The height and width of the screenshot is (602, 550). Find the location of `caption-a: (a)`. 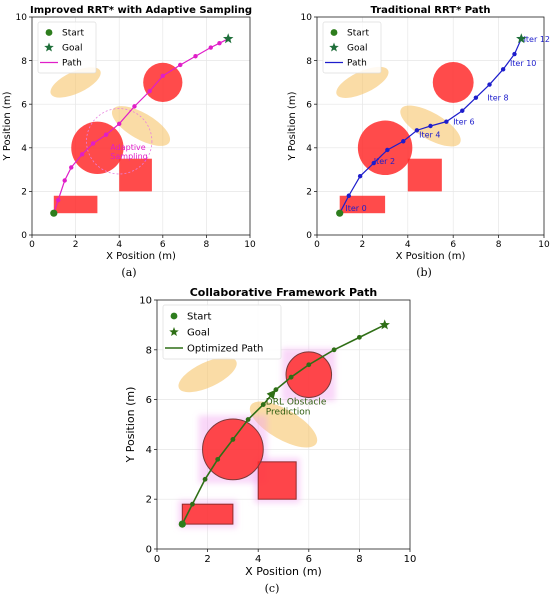

caption-a: (a) is located at coordinates (128, 272).